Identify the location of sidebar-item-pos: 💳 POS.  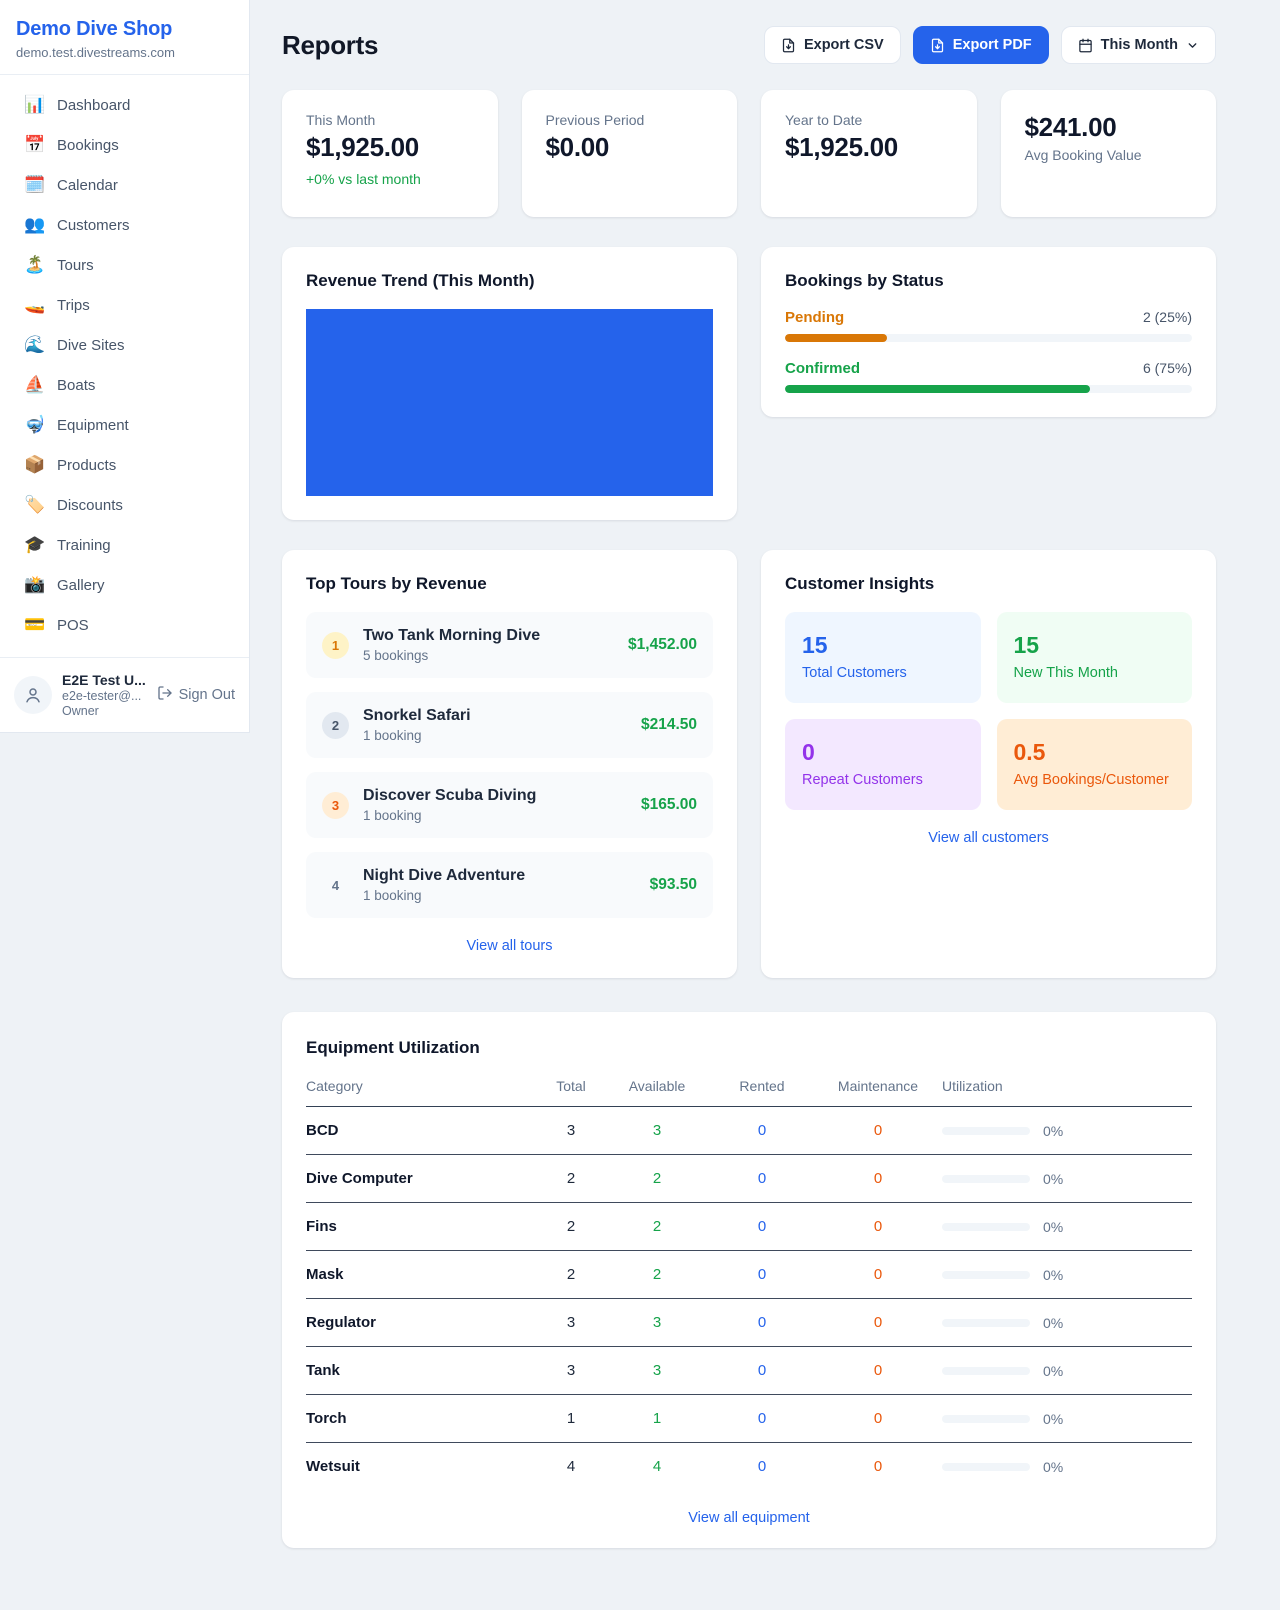
(124, 625).